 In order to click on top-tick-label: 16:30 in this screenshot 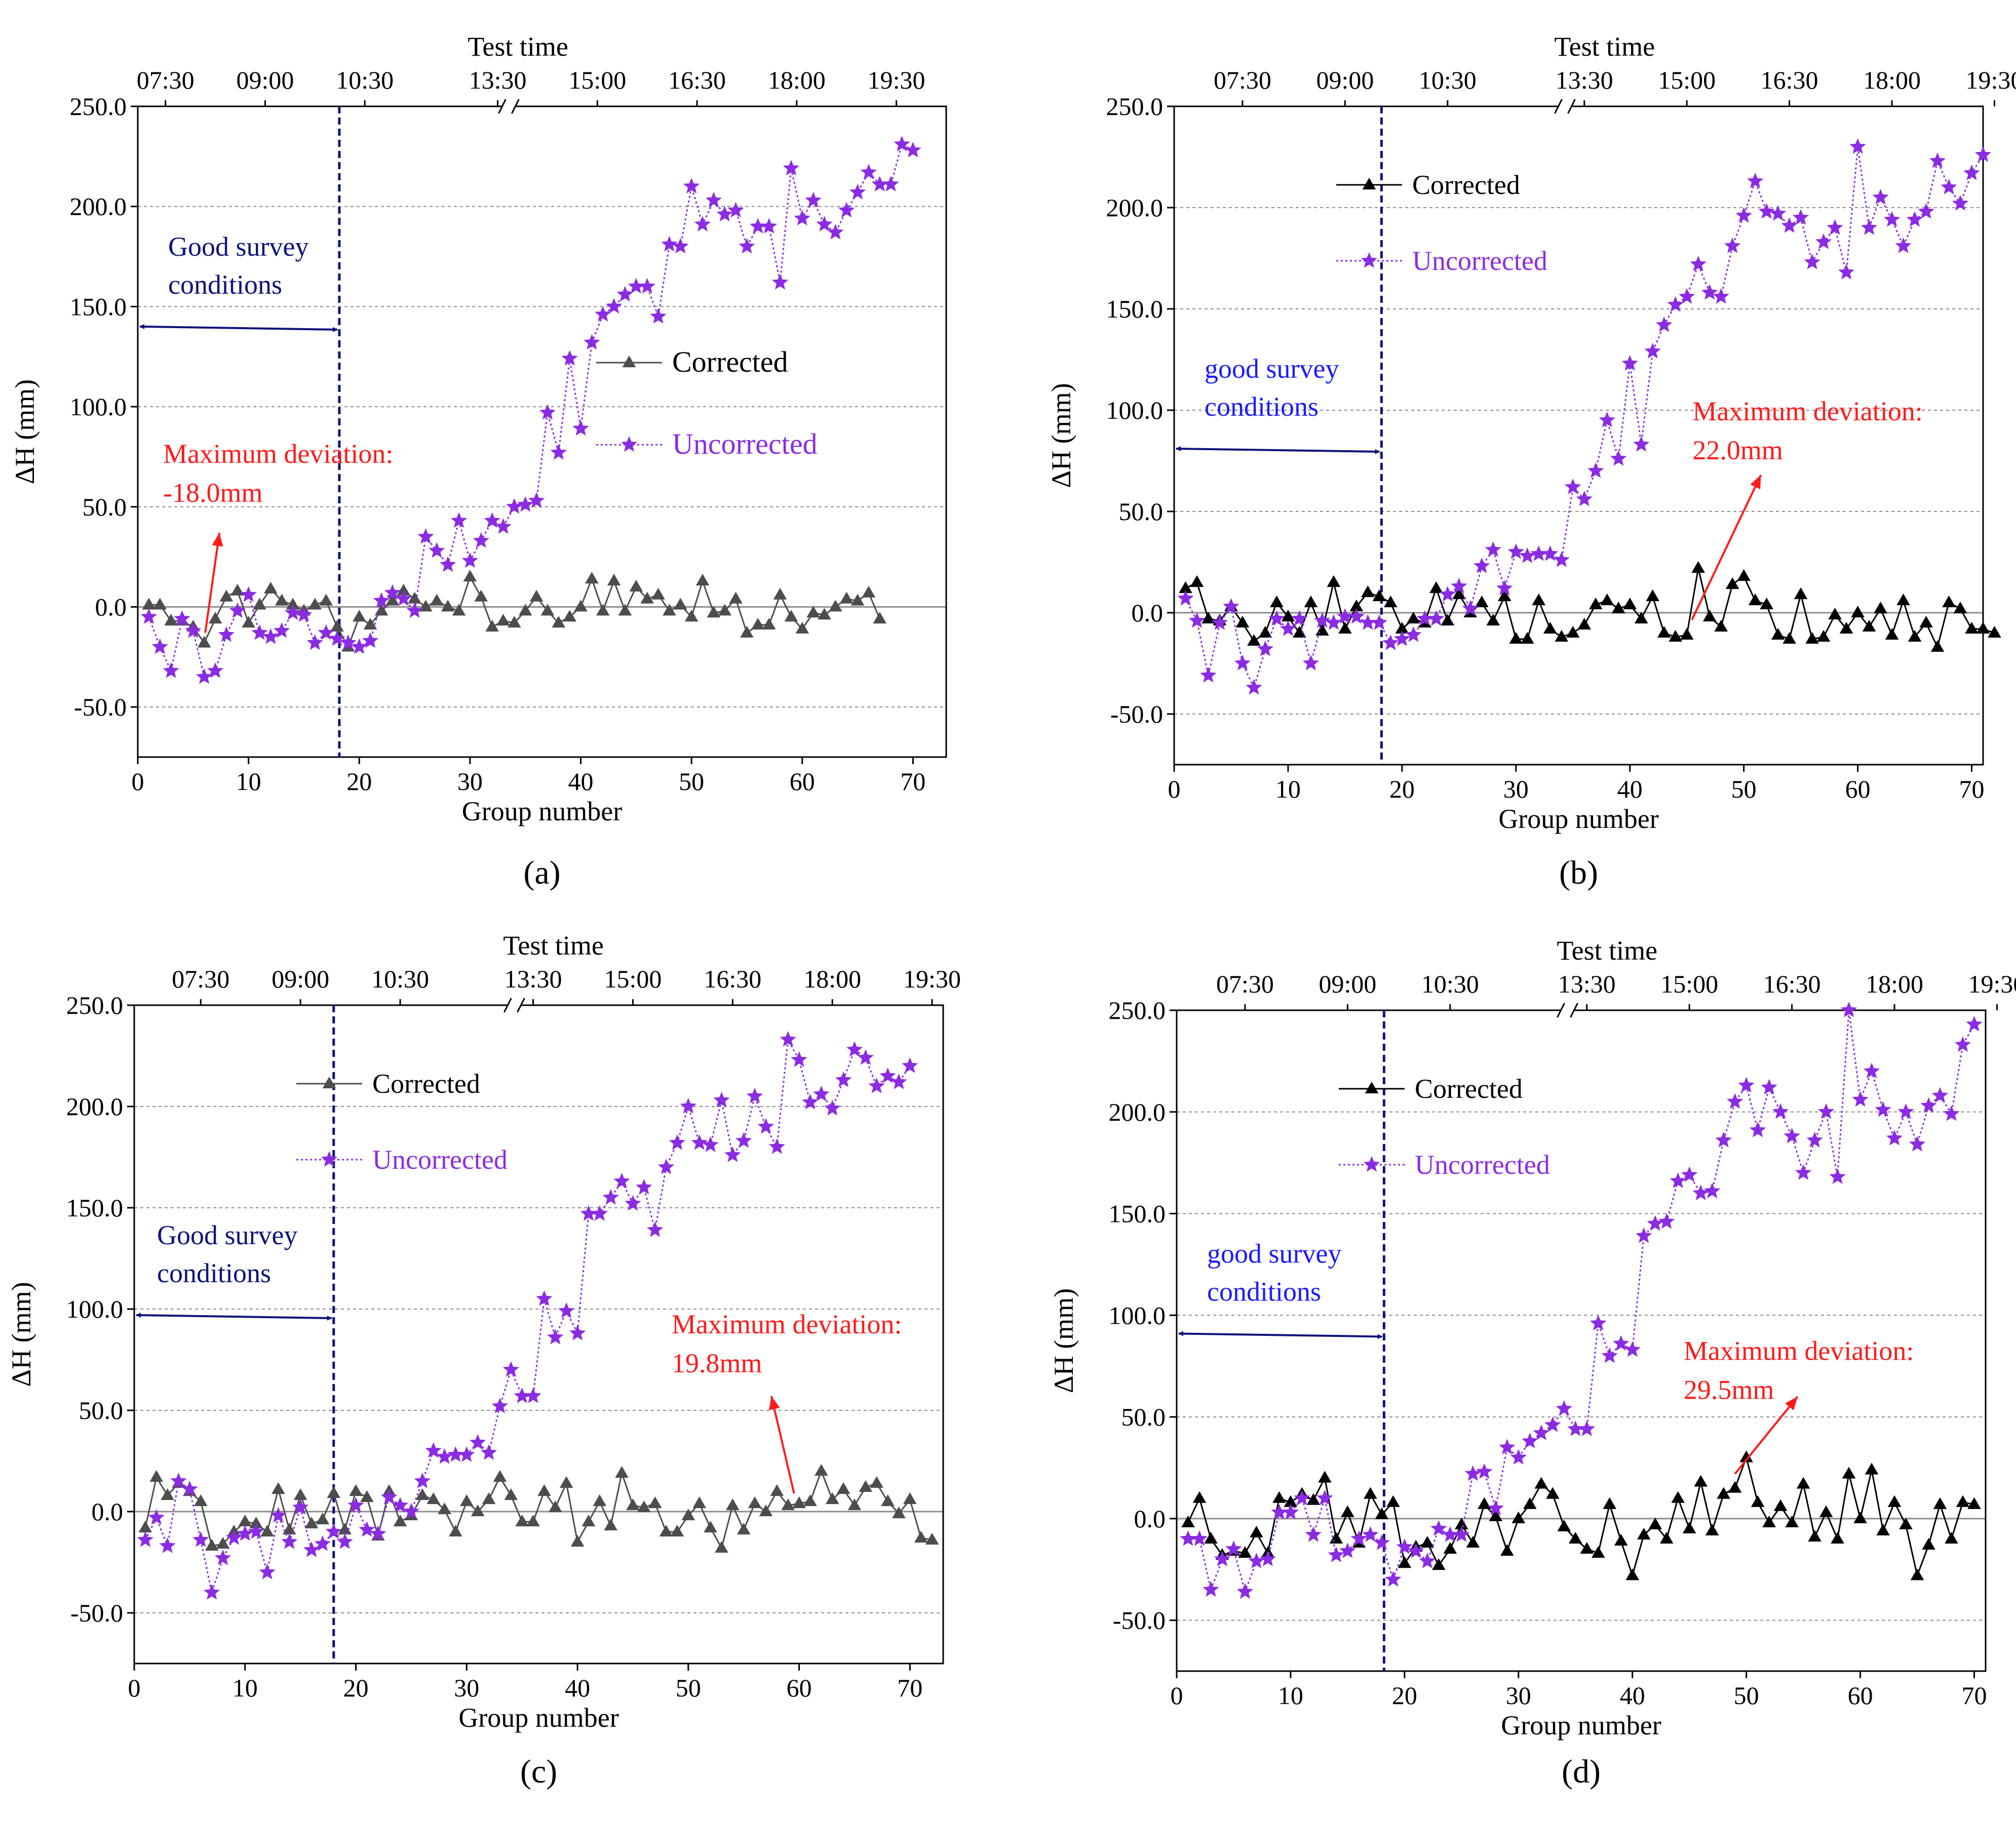, I will do `click(1792, 984)`.